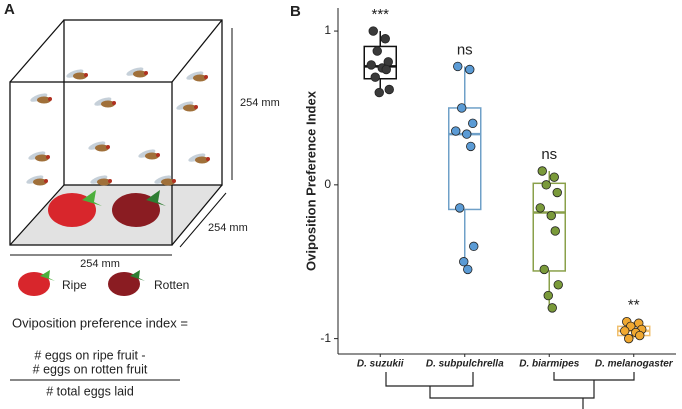  What do you see at coordinates (634, 364) in the screenshot?
I see `x-tick-label: D. melanogaster` at bounding box center [634, 364].